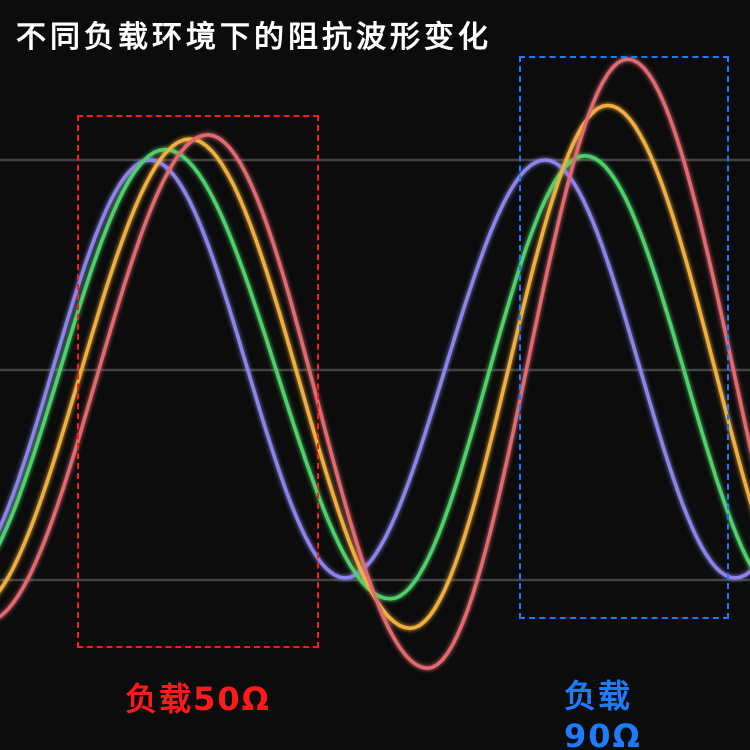 This screenshot has width=750, height=750. I want to click on load-50-label: 负载50Ω, so click(198, 699).